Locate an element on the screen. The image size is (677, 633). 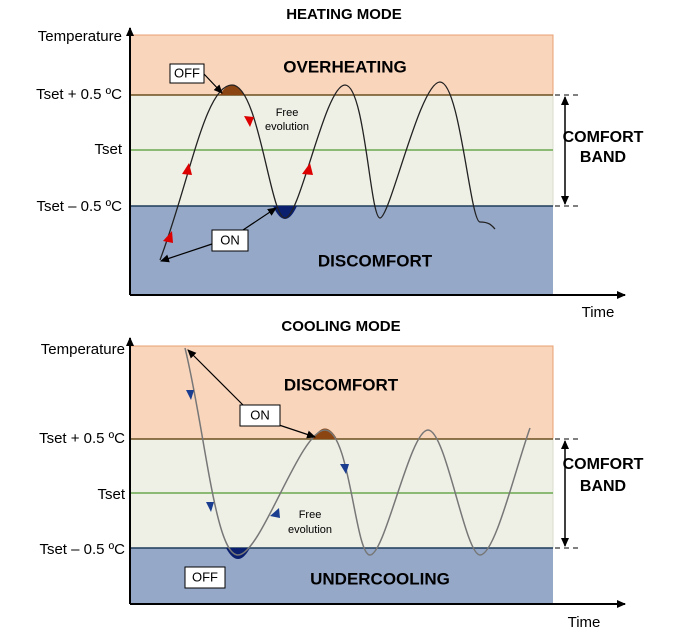
panel-title: HEATING MODE is located at coordinates (344, 14).